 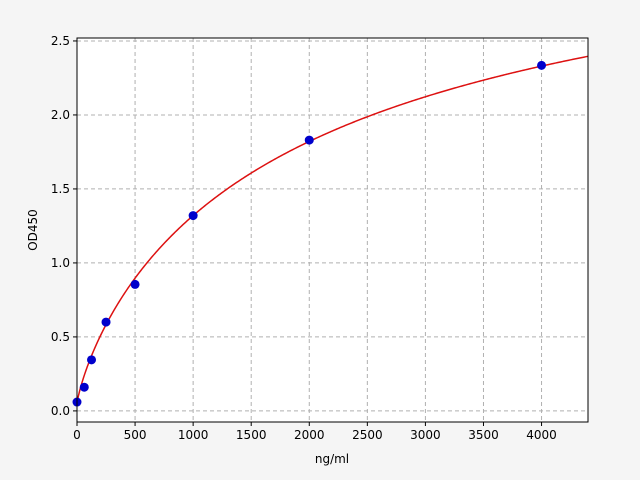 What do you see at coordinates (77, 435) in the screenshot?
I see `x-tick-label: 0` at bounding box center [77, 435].